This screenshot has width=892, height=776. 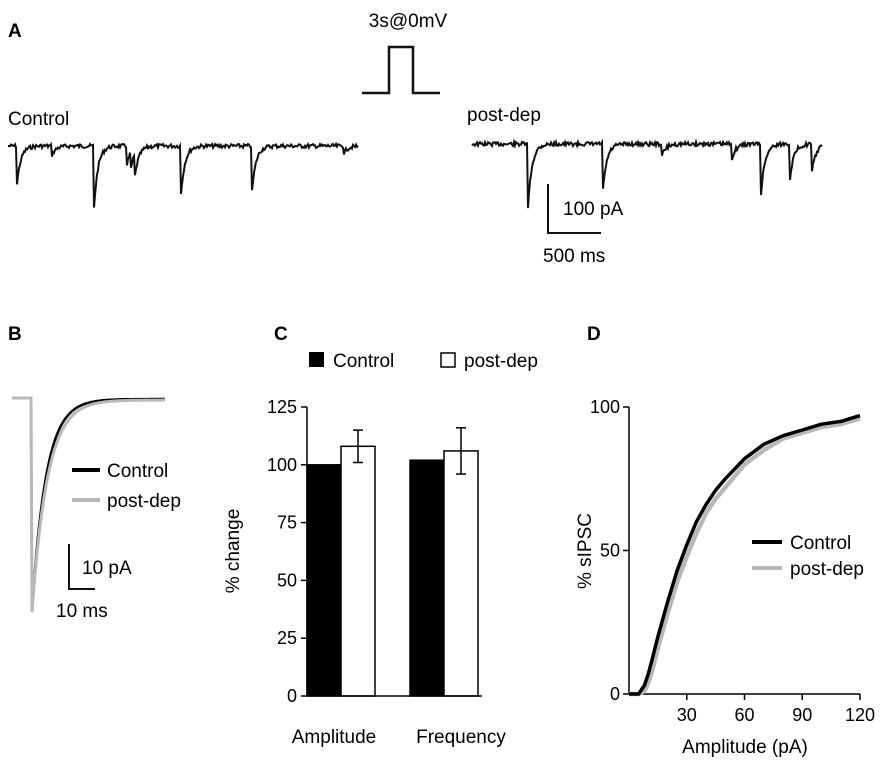 What do you see at coordinates (82, 611) in the screenshot?
I see `panel-b-scale-x-label: 10 ms` at bounding box center [82, 611].